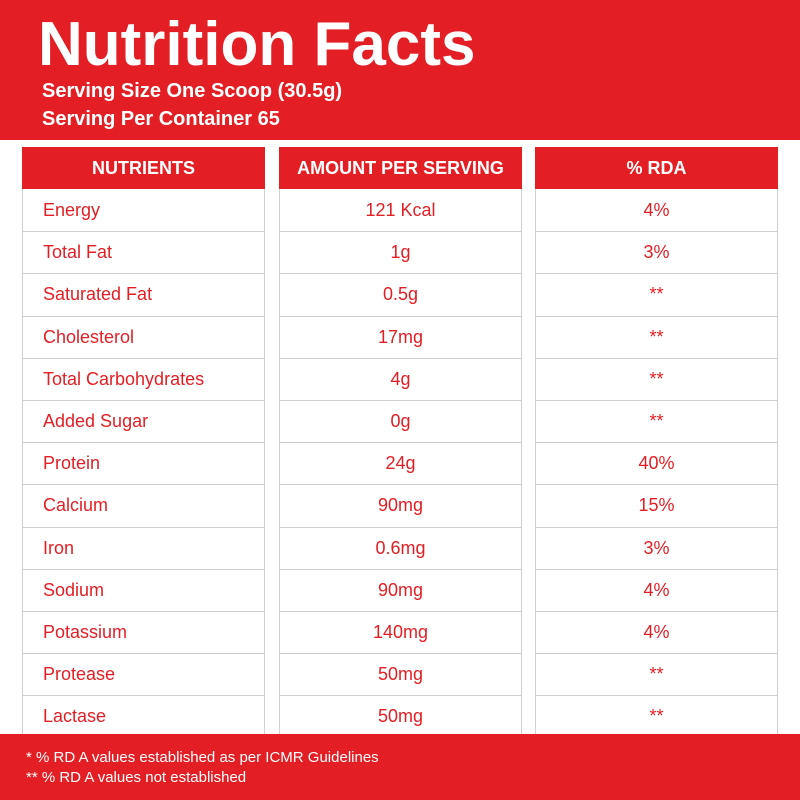 This screenshot has height=800, width=800. What do you see at coordinates (143, 674) in the screenshot?
I see `nutrient-cell: Protease` at bounding box center [143, 674].